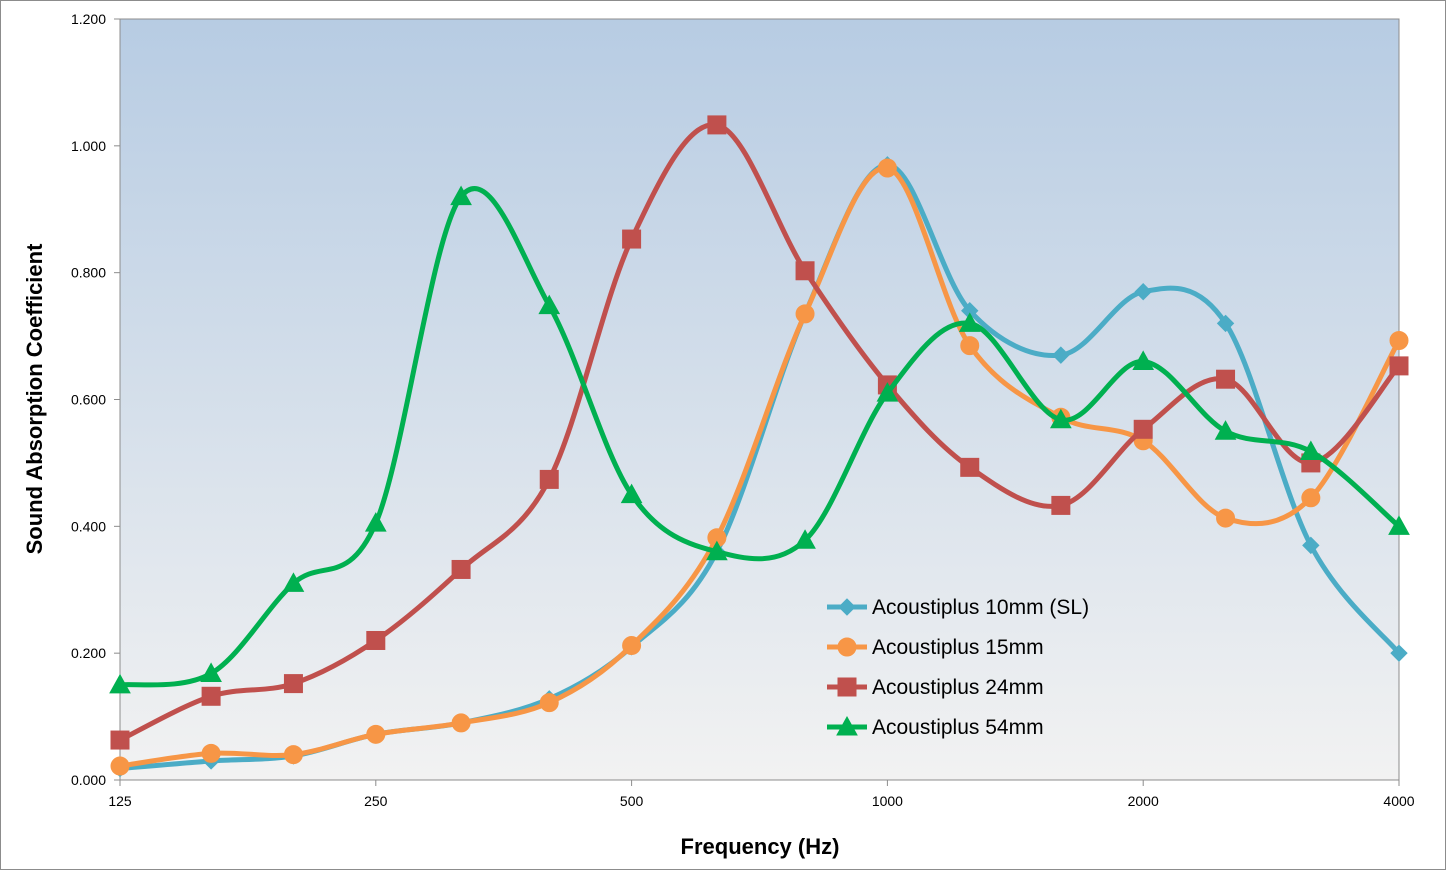  I want to click on x-tick-label: 500, so click(632, 801).